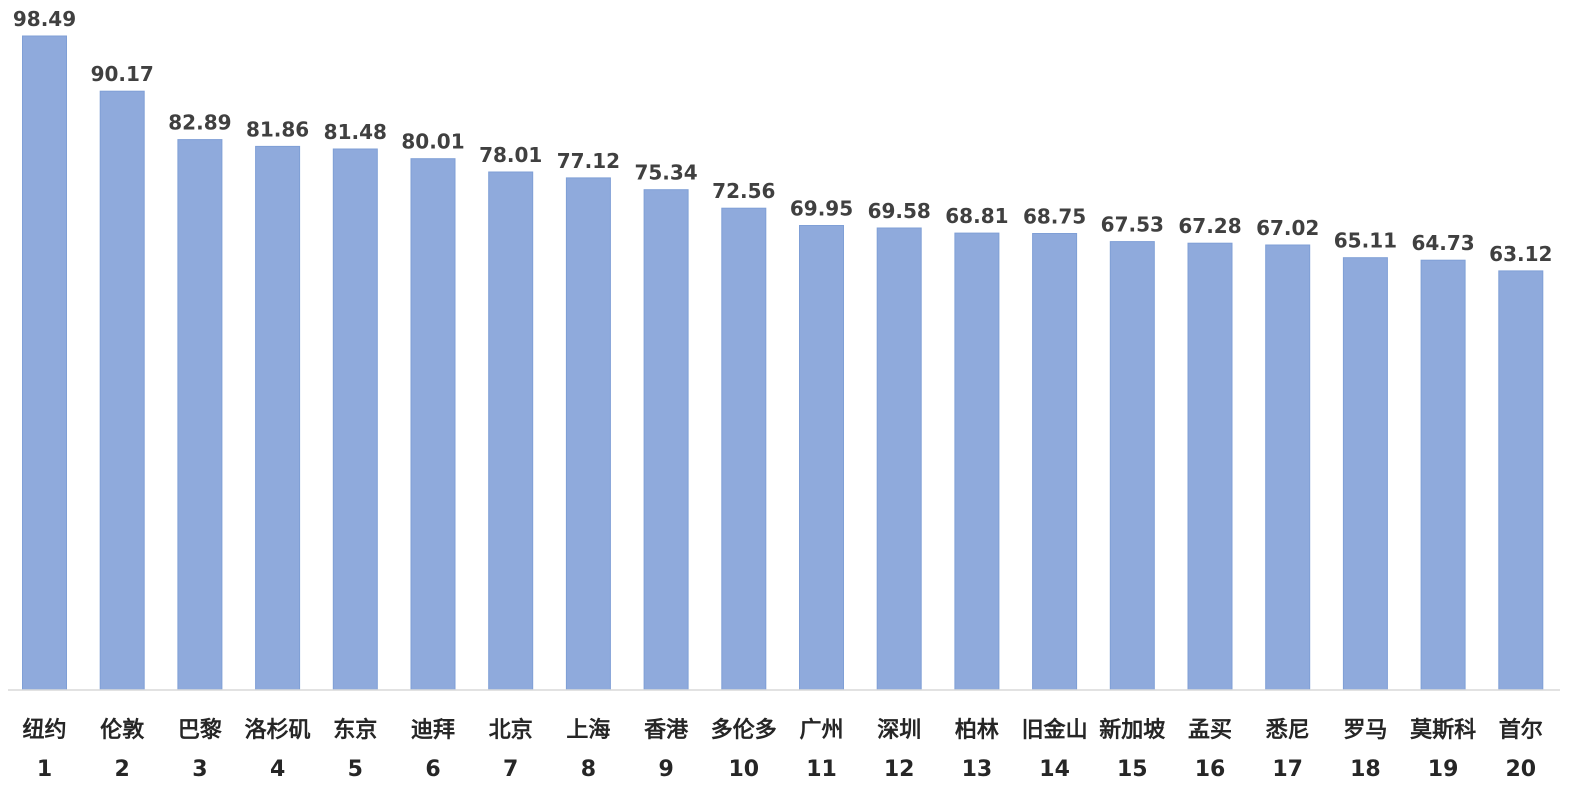 This screenshot has width=1581, height=797. What do you see at coordinates (588, 161) in the screenshot?
I see `value-label-8: 77.12` at bounding box center [588, 161].